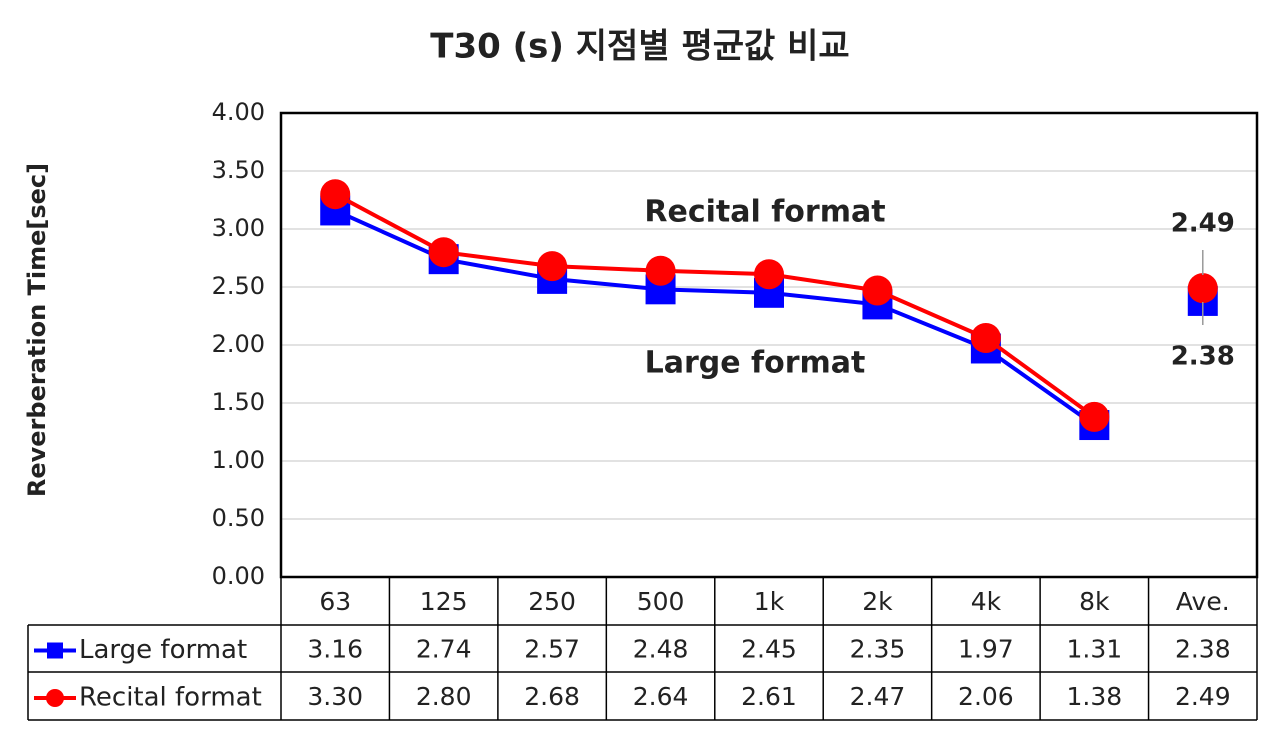  Describe the element at coordinates (1203, 696) in the screenshot. I see `table-value: 2.49` at that location.